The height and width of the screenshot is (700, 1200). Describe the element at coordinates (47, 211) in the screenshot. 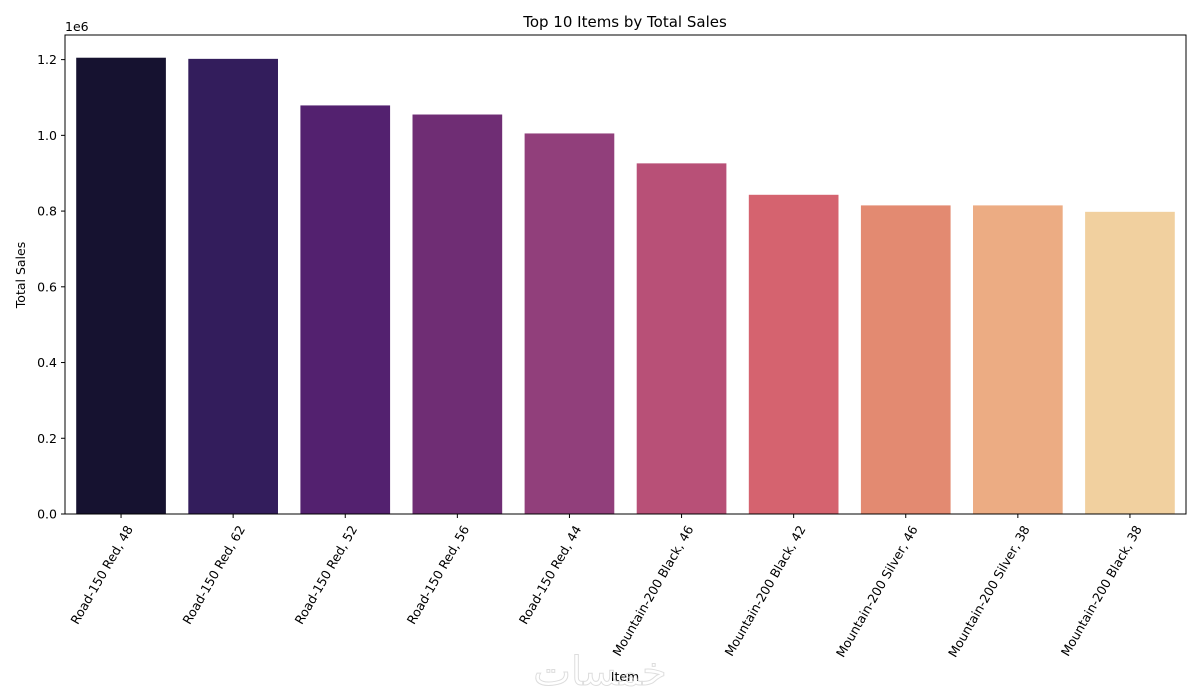

I see `y-tick-label: 0.8` at that location.